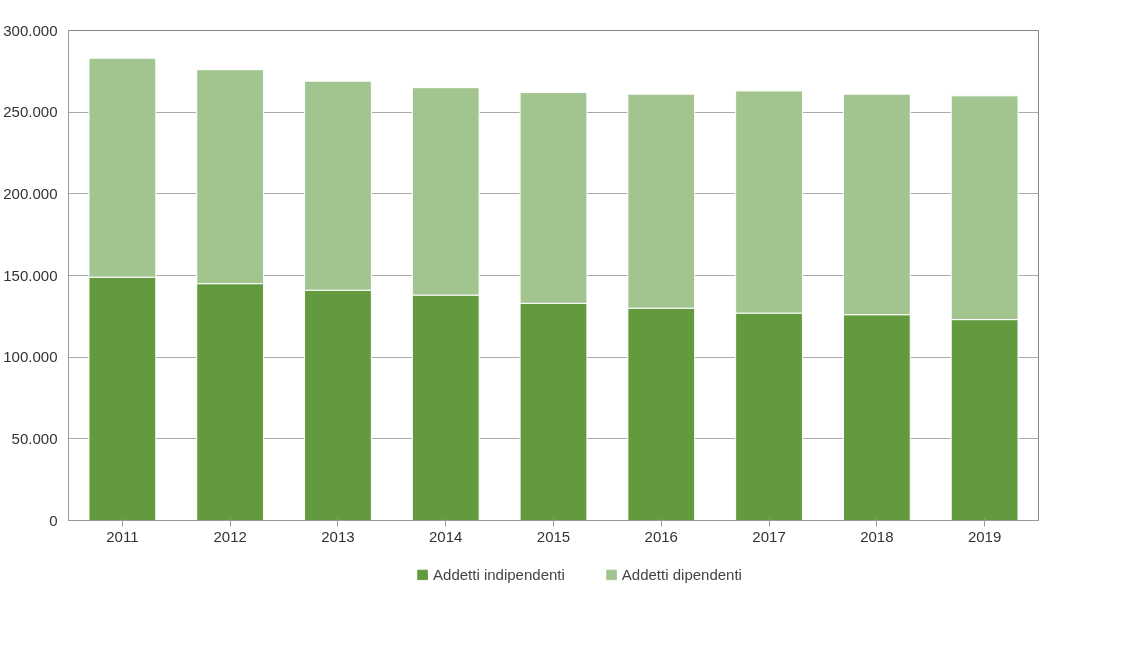  What do you see at coordinates (30, 112) in the screenshot?
I see `y-tick-label: 250.000` at bounding box center [30, 112].